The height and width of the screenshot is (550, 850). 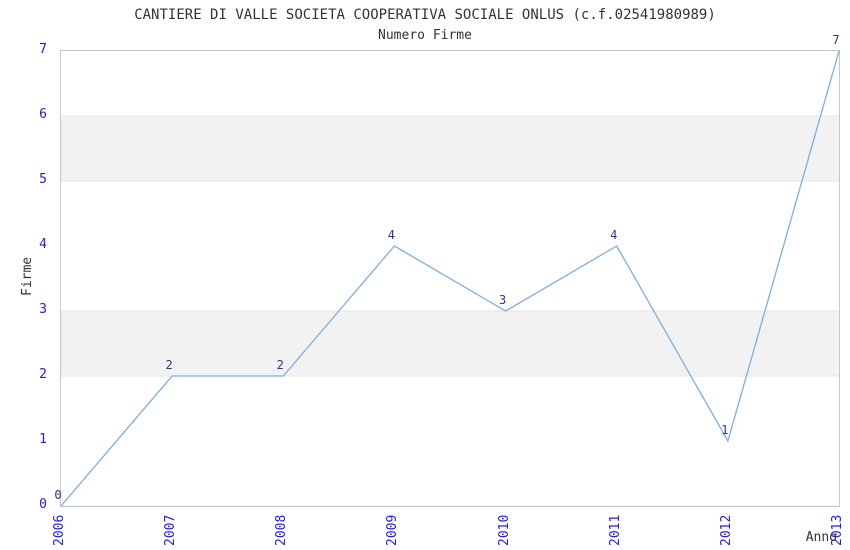 I want to click on point-label: 1, so click(x=725, y=430).